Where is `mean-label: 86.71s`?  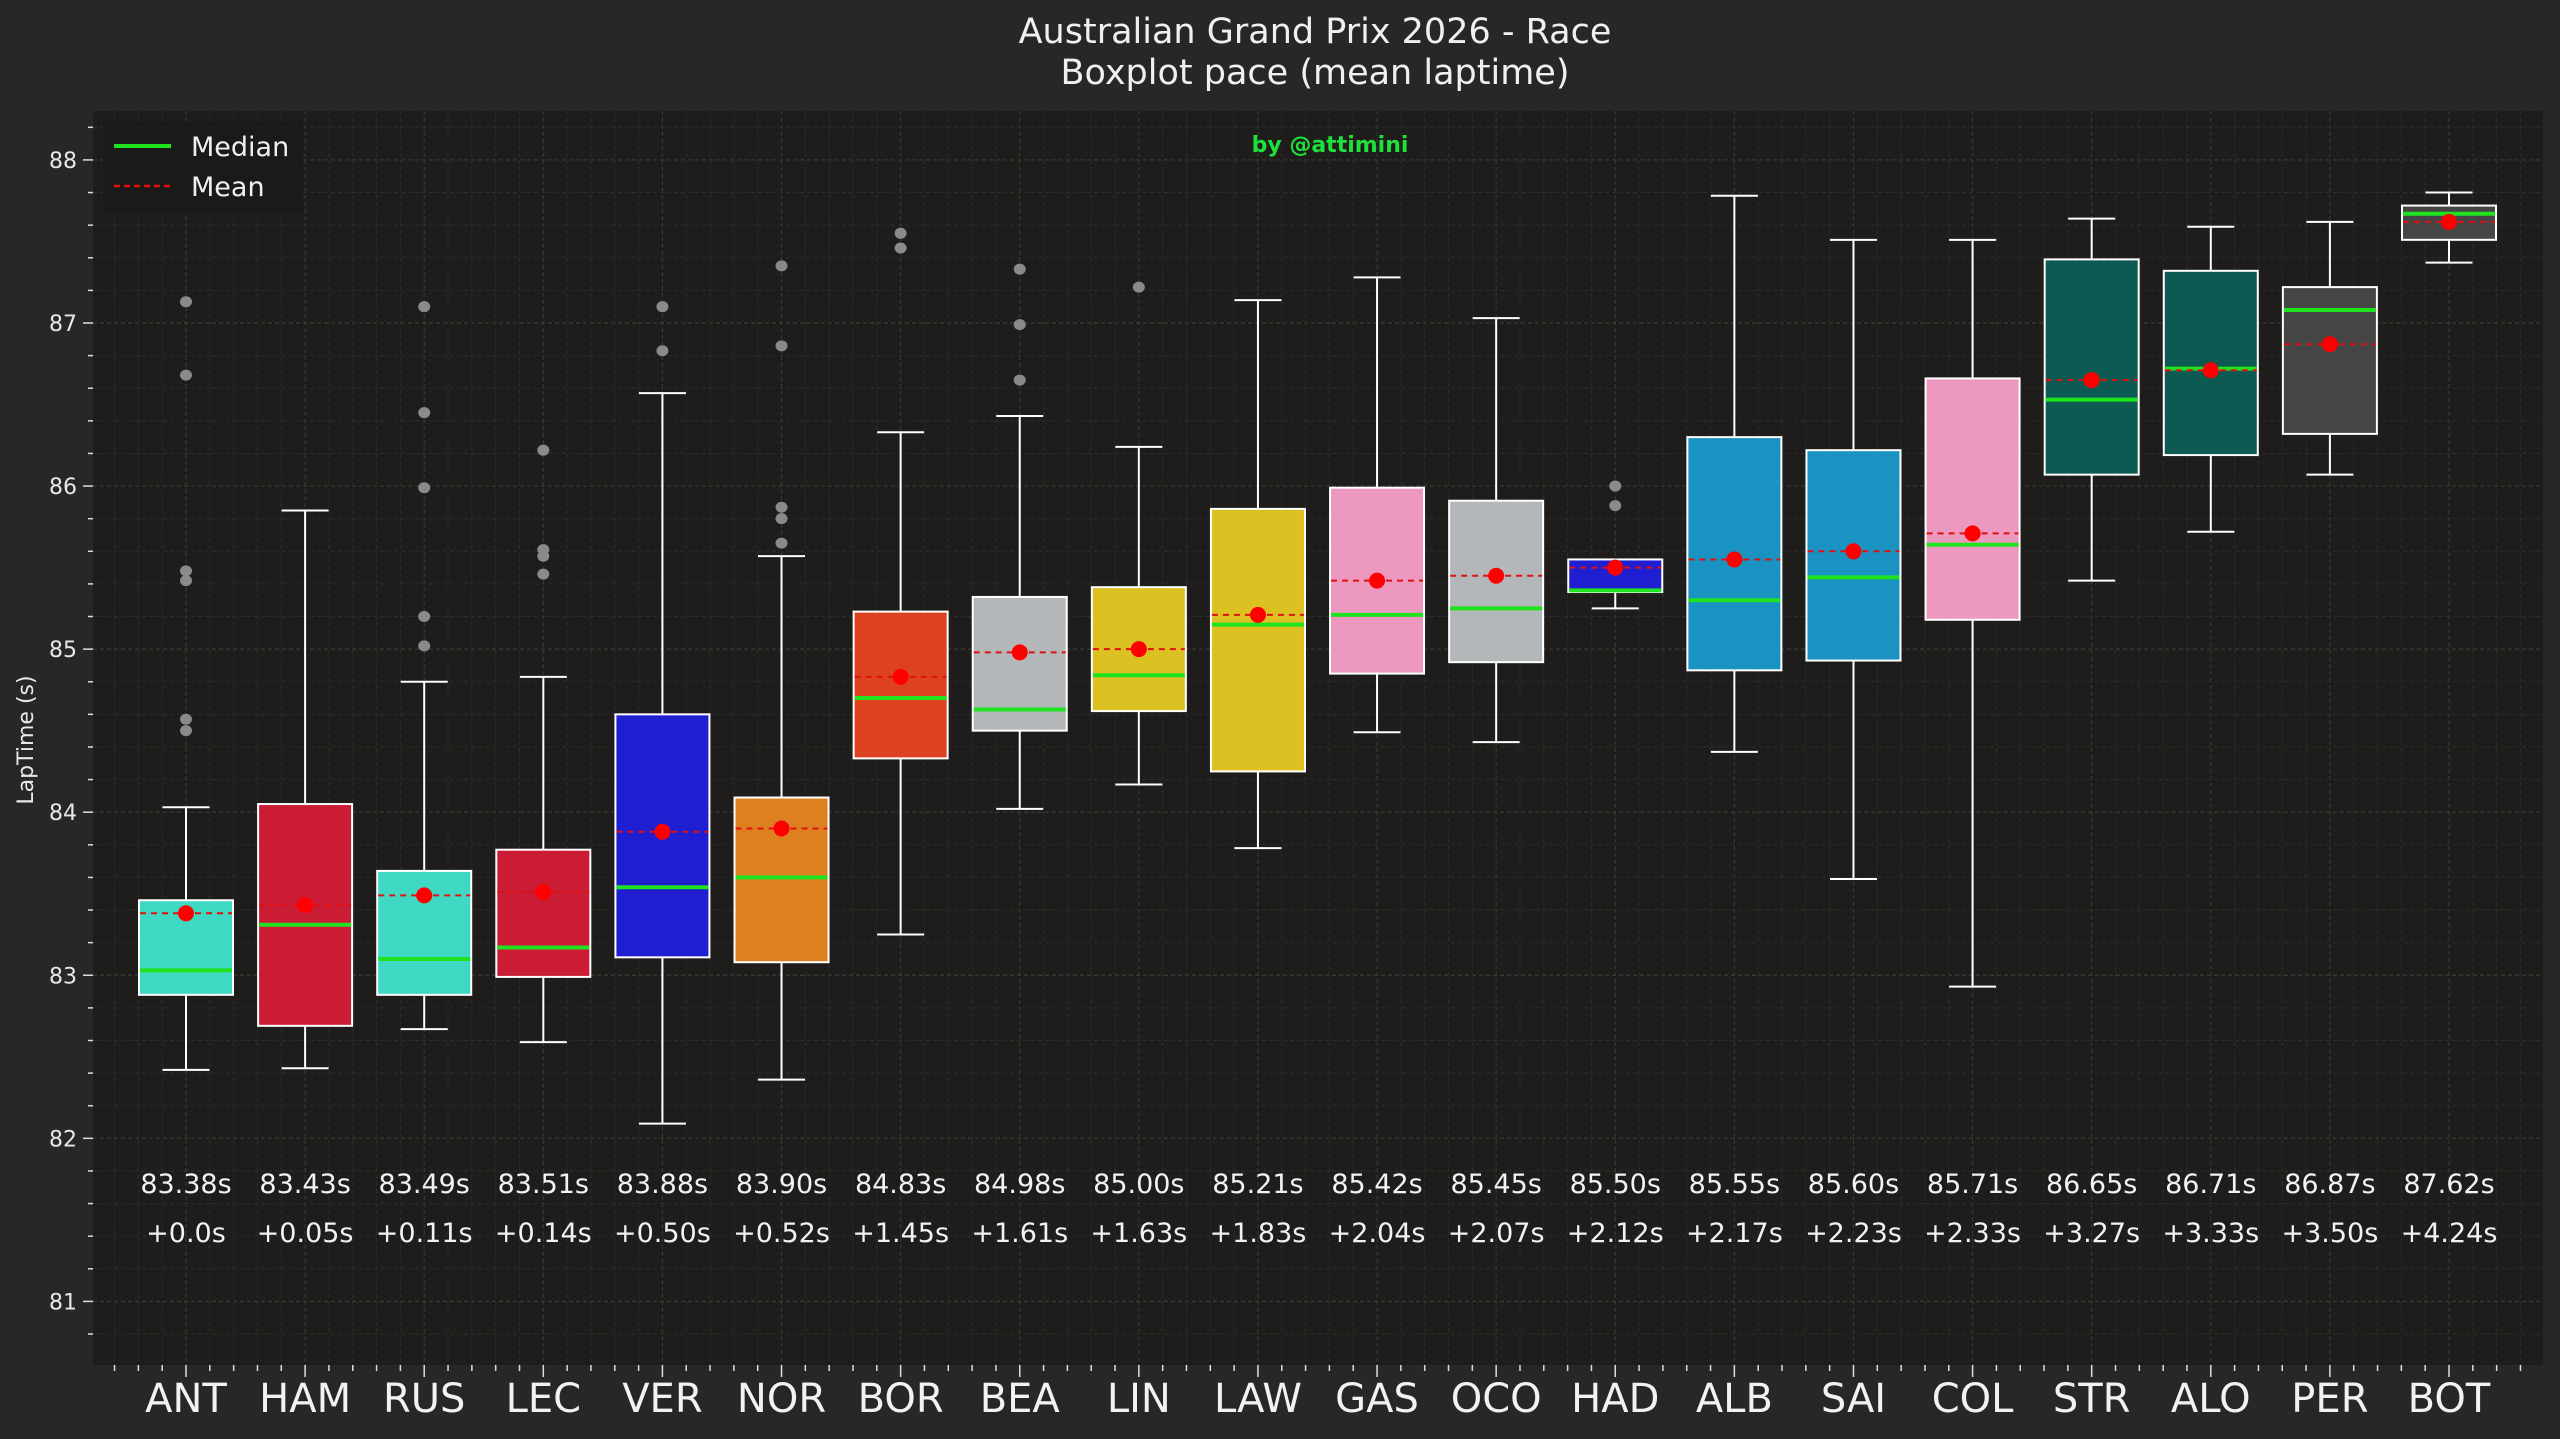 mean-label: 86.71s is located at coordinates (2210, 1184).